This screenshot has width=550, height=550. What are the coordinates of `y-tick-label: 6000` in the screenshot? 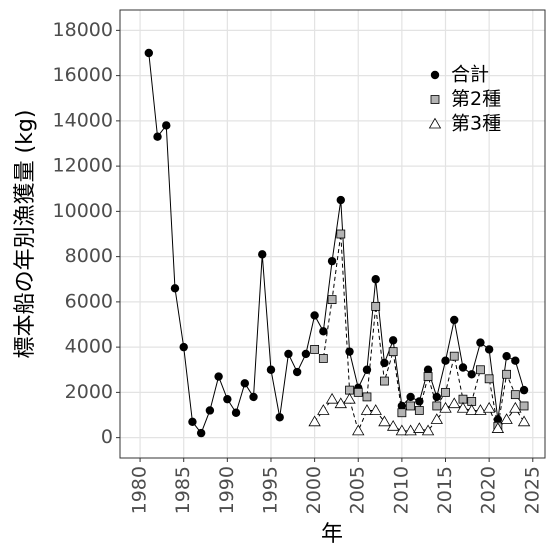 It's located at (89, 301).